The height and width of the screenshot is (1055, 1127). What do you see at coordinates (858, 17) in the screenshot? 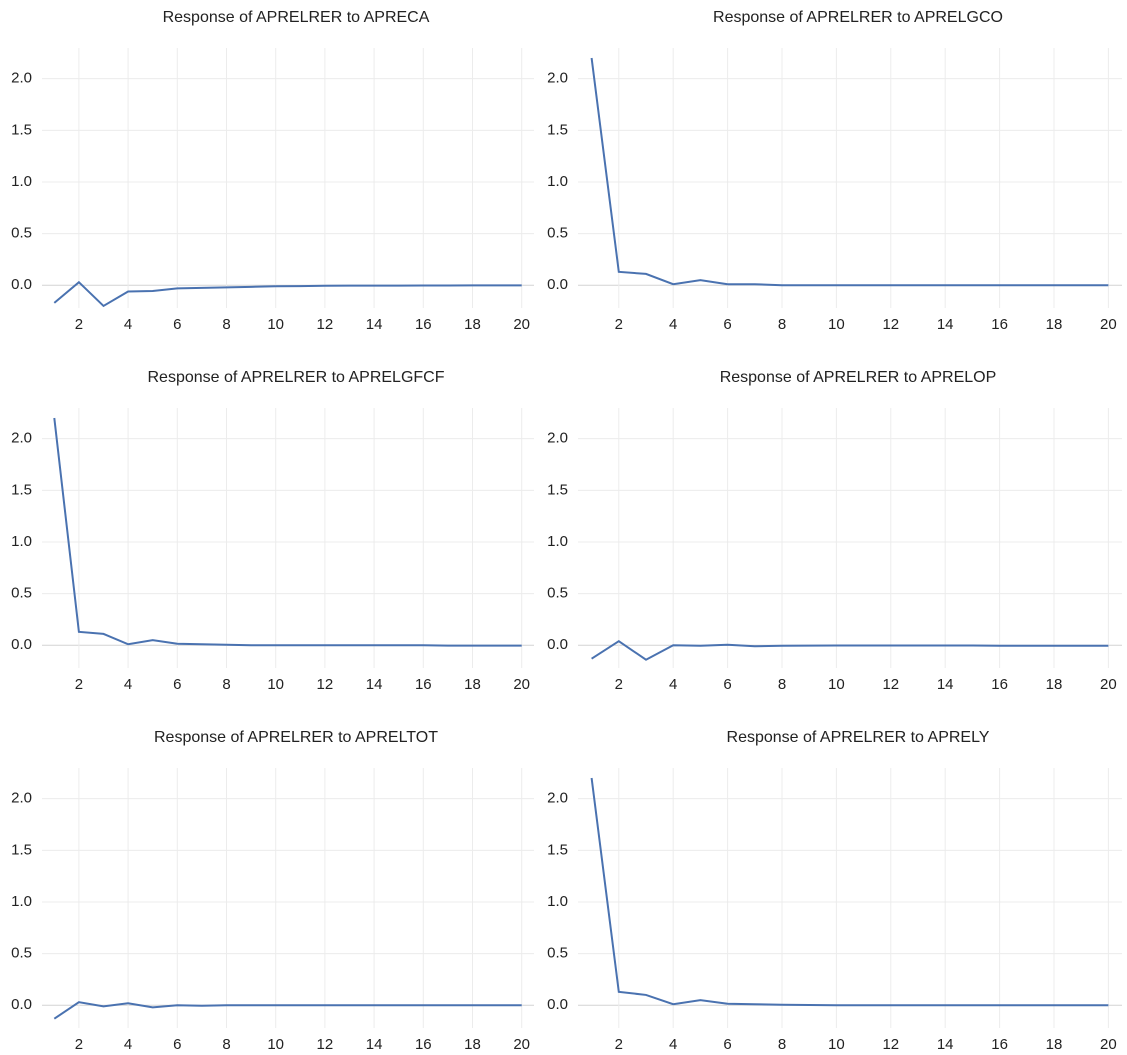
I see `chart-title: Response of APRELRER to APRELGCO` at bounding box center [858, 17].